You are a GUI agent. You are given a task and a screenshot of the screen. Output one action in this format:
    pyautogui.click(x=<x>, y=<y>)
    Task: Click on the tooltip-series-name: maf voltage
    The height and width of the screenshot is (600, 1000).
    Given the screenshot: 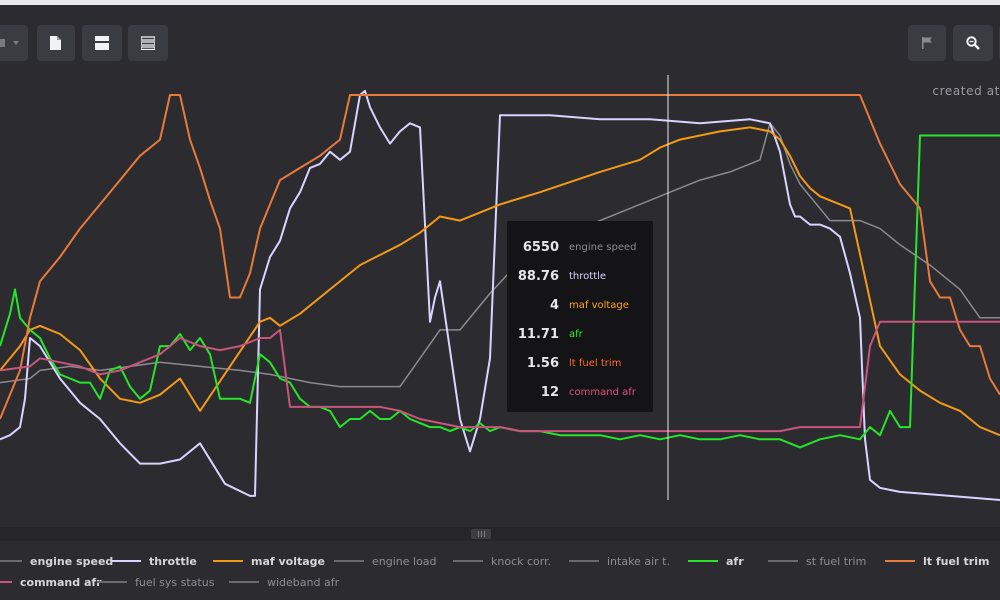 What is the action you would take?
    pyautogui.click(x=599, y=305)
    